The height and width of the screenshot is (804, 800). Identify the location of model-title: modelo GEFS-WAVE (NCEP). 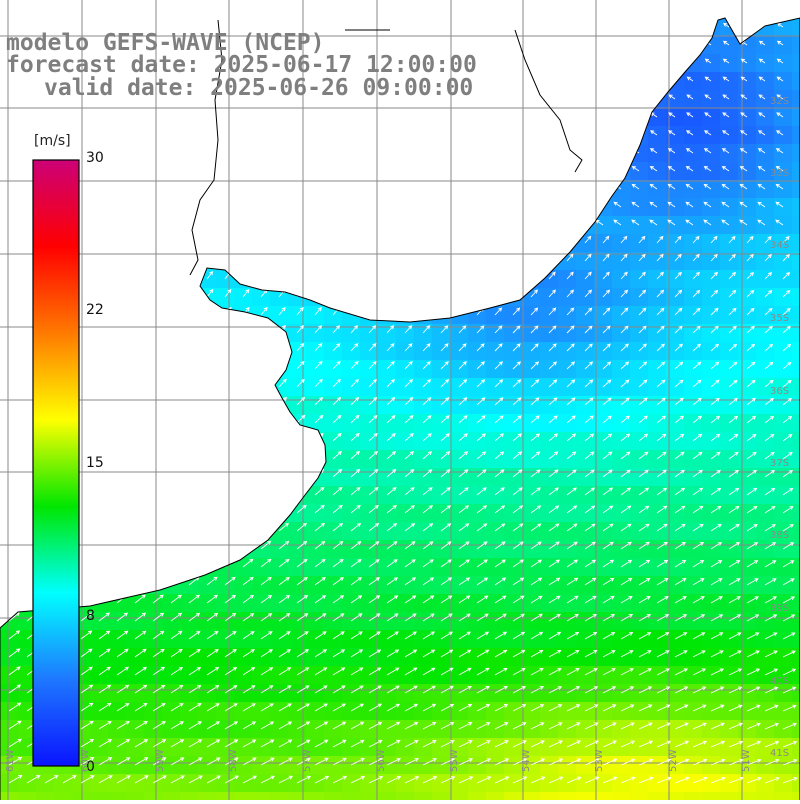
(165, 43).